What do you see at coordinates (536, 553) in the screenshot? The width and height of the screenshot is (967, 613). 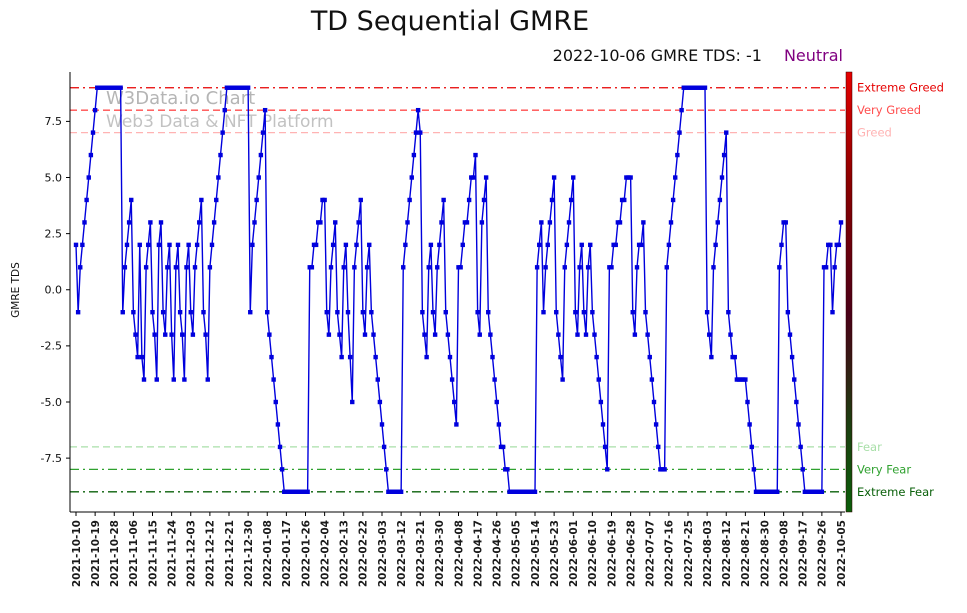 I see `x-tick-label: 2022-05-14` at bounding box center [536, 553].